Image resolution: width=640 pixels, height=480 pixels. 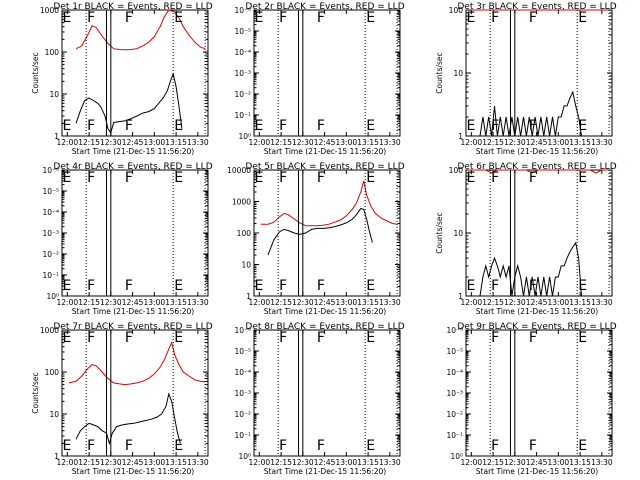 What do you see at coordinates (132, 167) in the screenshot?
I see `chart-title: Det 4r BLACK = Events, RED = LLD` at bounding box center [132, 167].